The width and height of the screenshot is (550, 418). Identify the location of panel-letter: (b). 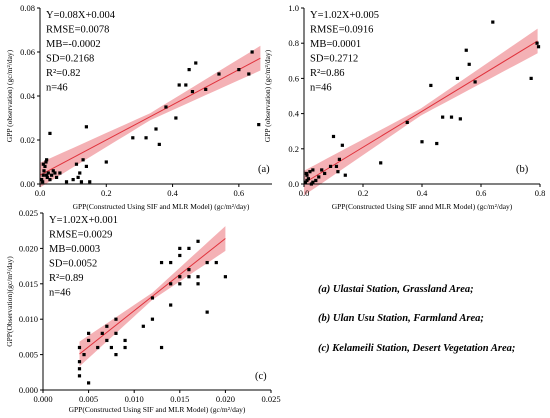
(522, 169).